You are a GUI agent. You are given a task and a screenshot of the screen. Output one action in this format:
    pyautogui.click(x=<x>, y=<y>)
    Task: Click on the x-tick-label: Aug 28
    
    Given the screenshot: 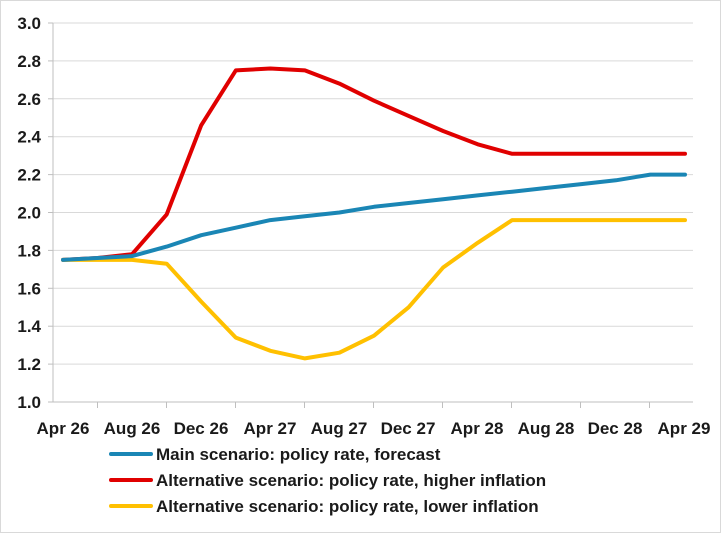 What is the action you would take?
    pyautogui.click(x=546, y=428)
    